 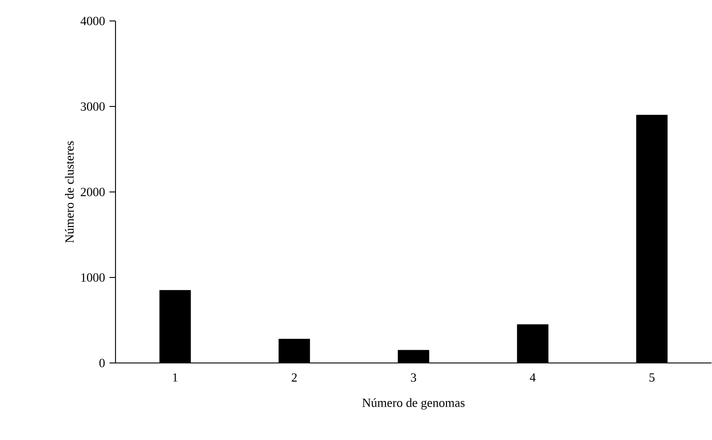 I want to click on y-tick-label: 3000, so click(x=92, y=106).